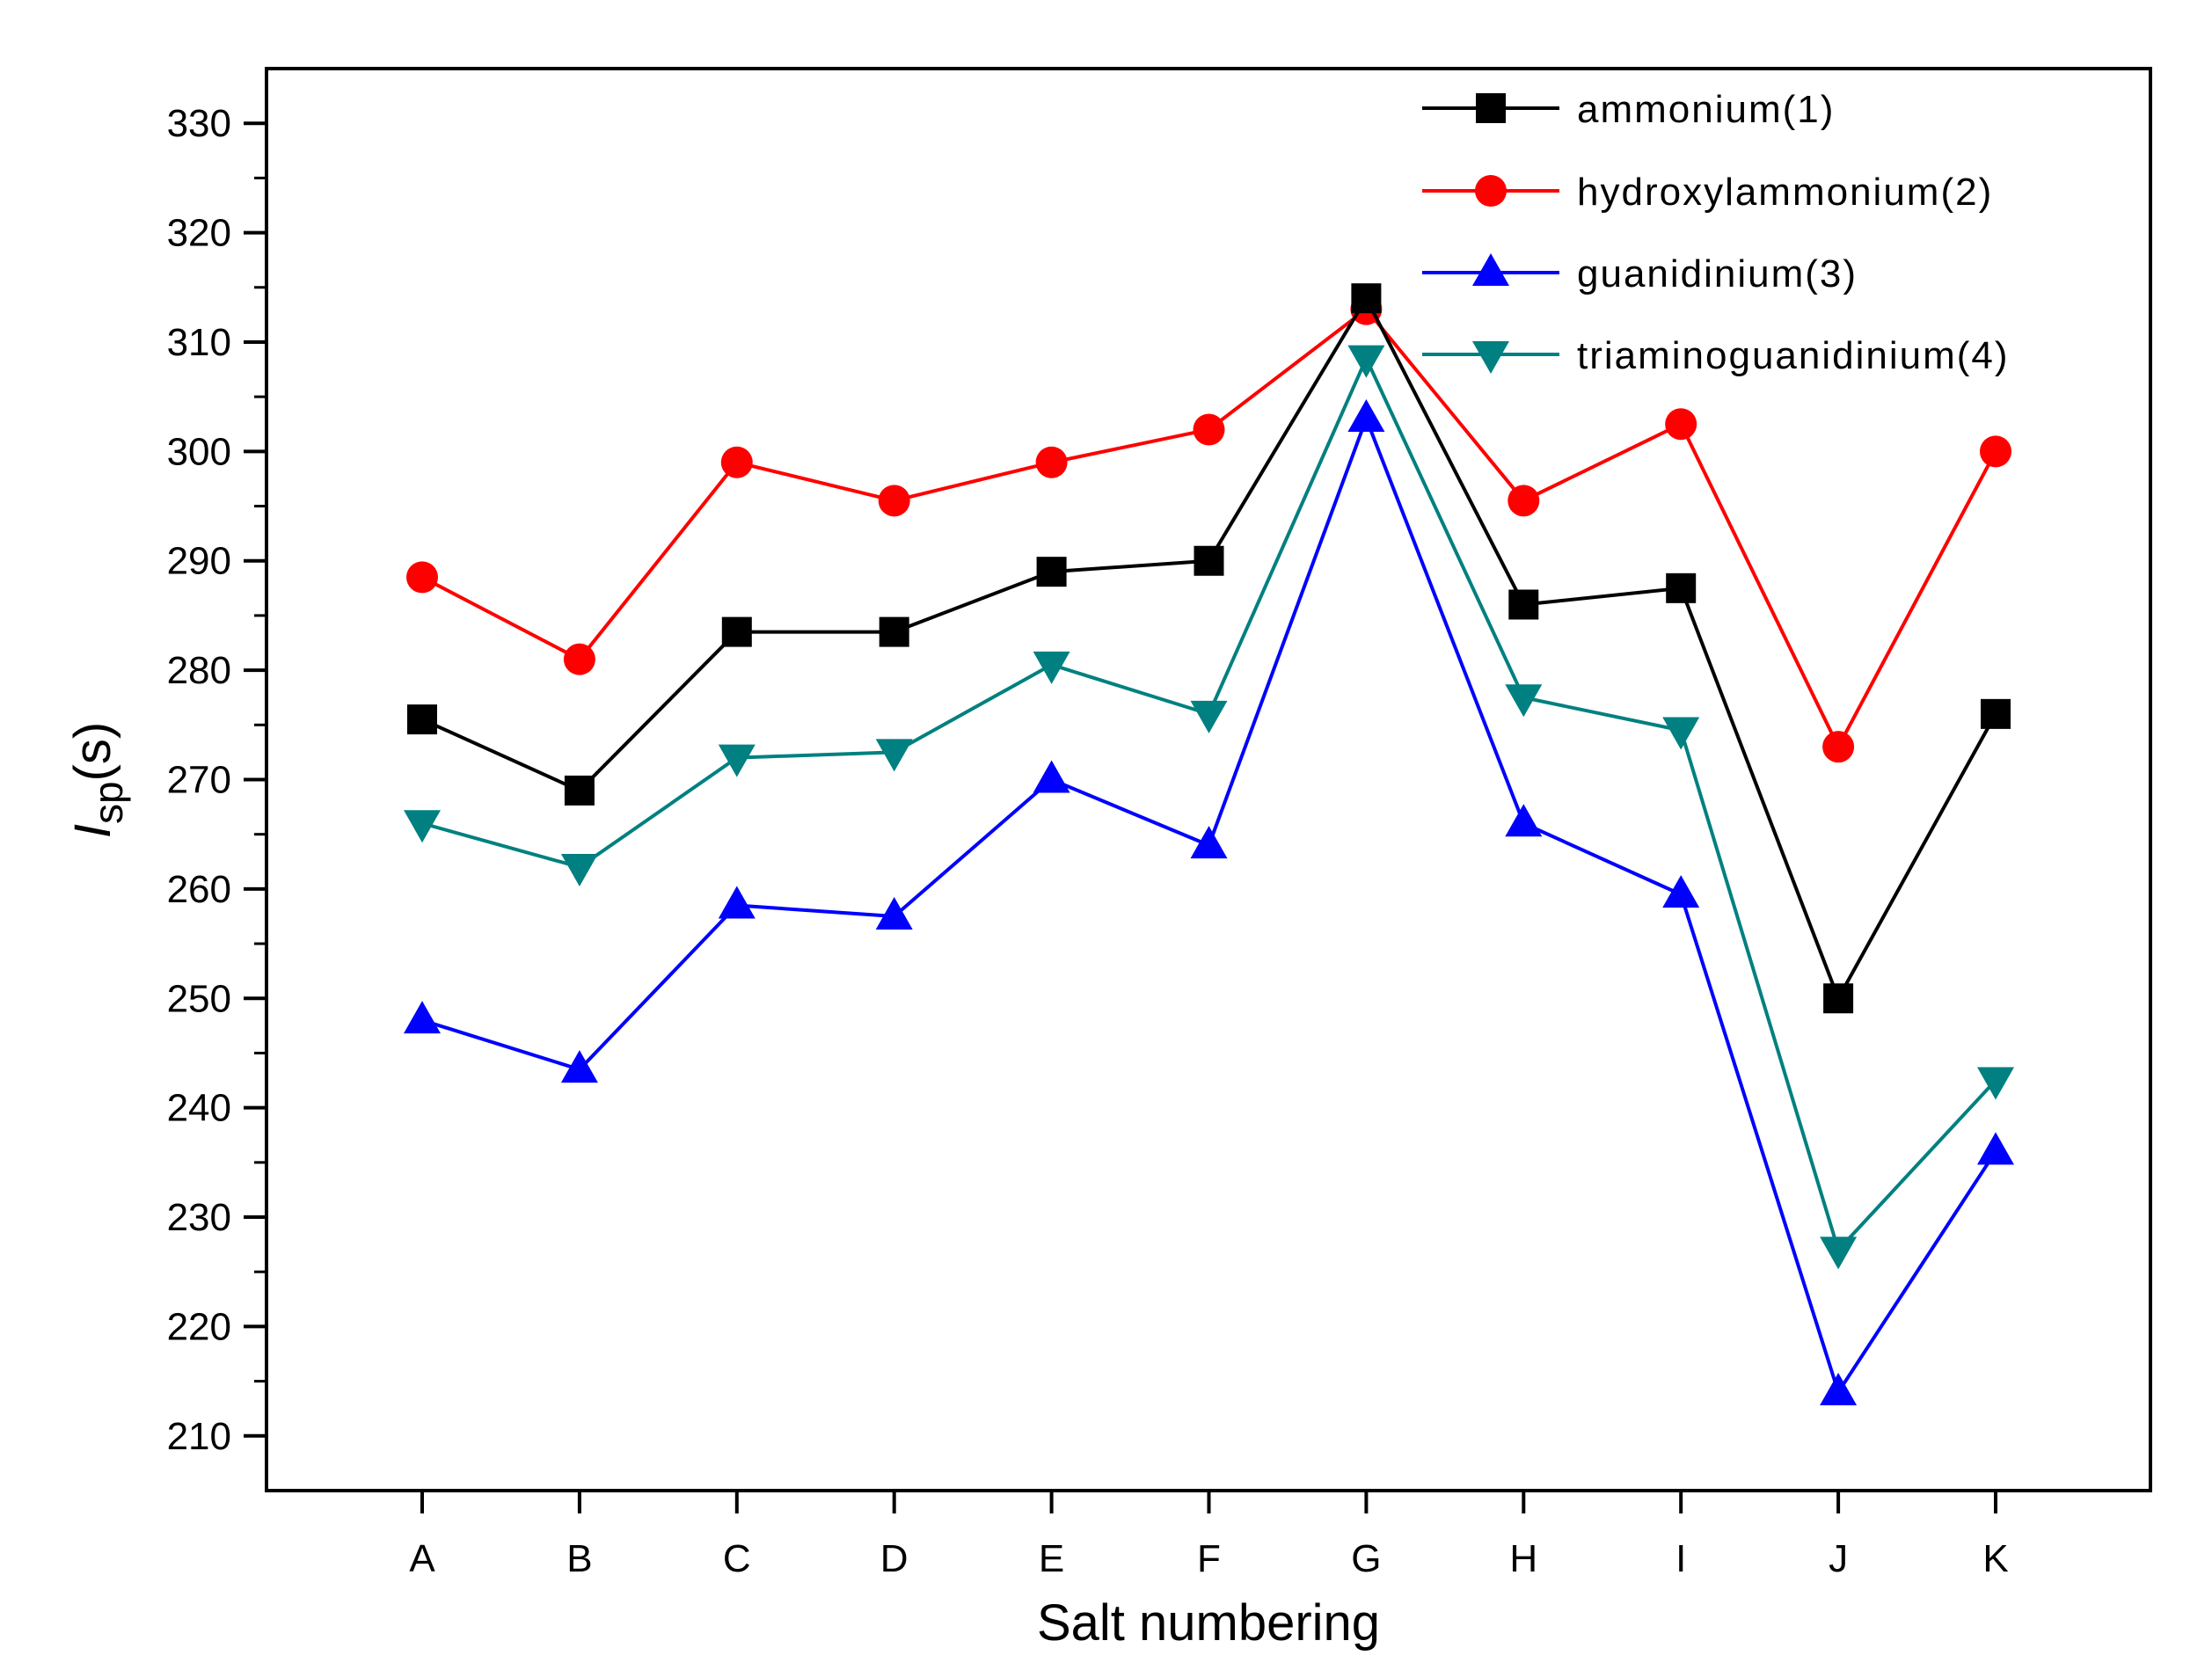 This screenshot has height=1670, width=2212. I want to click on y-axis: 210 220 230 240 250 260 270 280 290 300 310 320 330, so click(216, 780).